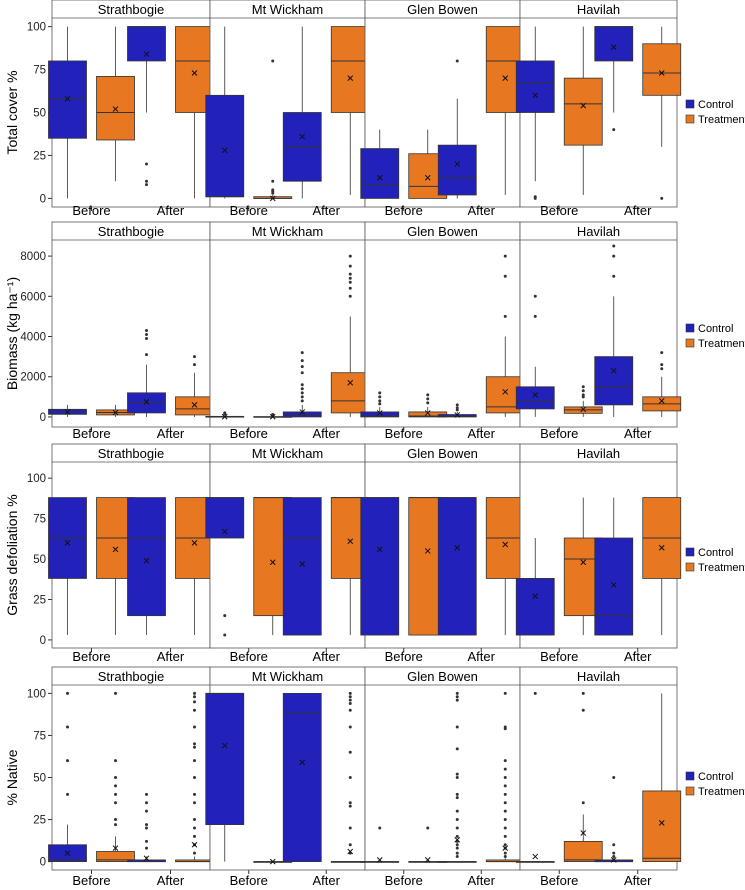  What do you see at coordinates (442, 453) in the screenshot?
I see `facet-strip-label: Glen Bowen` at bounding box center [442, 453].